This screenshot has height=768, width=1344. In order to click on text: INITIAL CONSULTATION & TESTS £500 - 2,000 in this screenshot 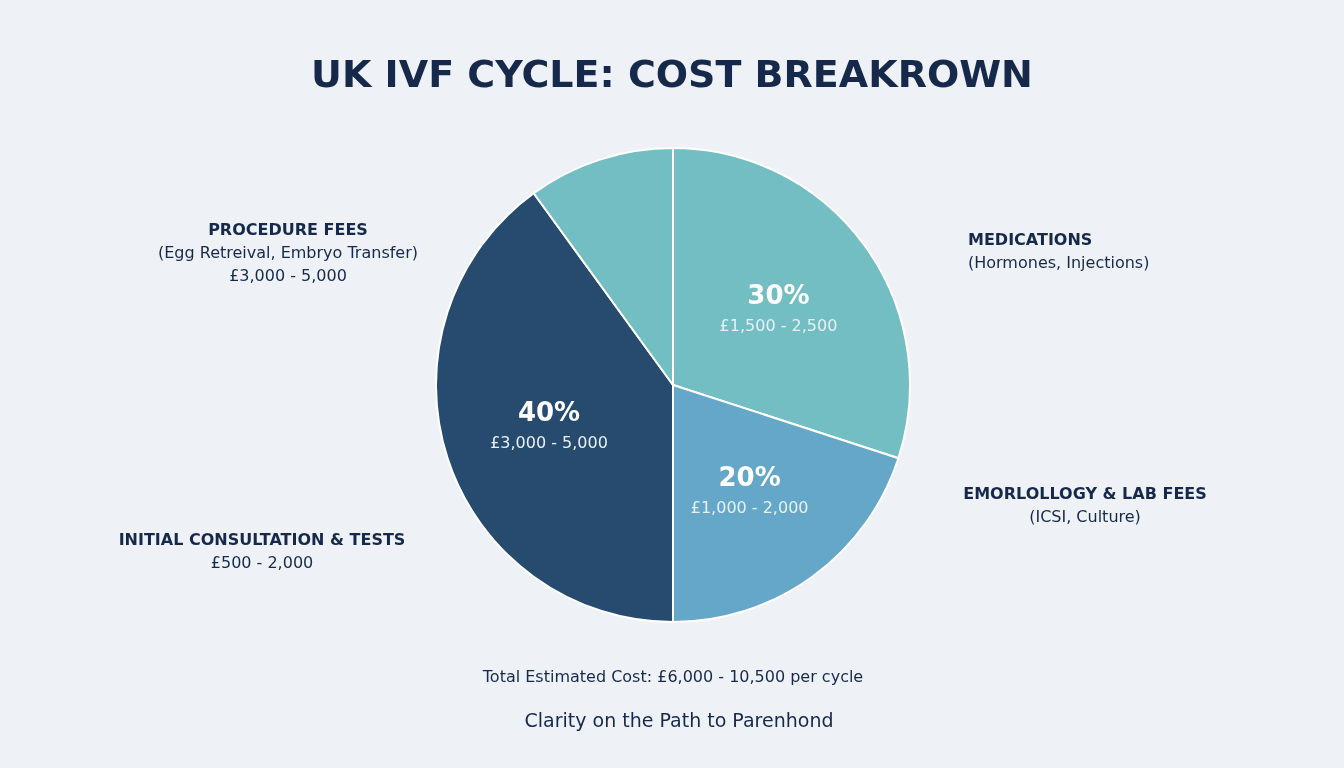, I will do `click(262, 551)`.